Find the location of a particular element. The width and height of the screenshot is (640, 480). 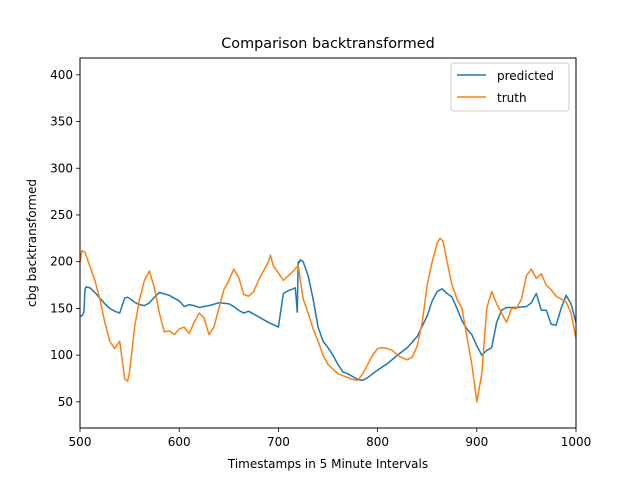

x-axis-label: Timestamps in 5 Minute Intervals is located at coordinates (327, 464).